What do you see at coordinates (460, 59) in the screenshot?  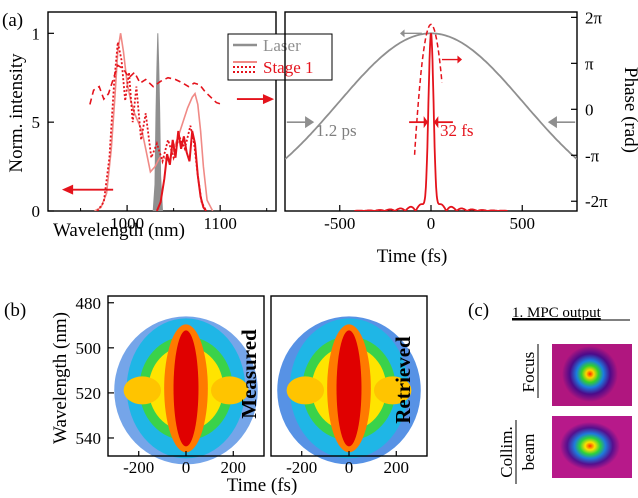 I see `axis-arrowhead-red` at bounding box center [460, 59].